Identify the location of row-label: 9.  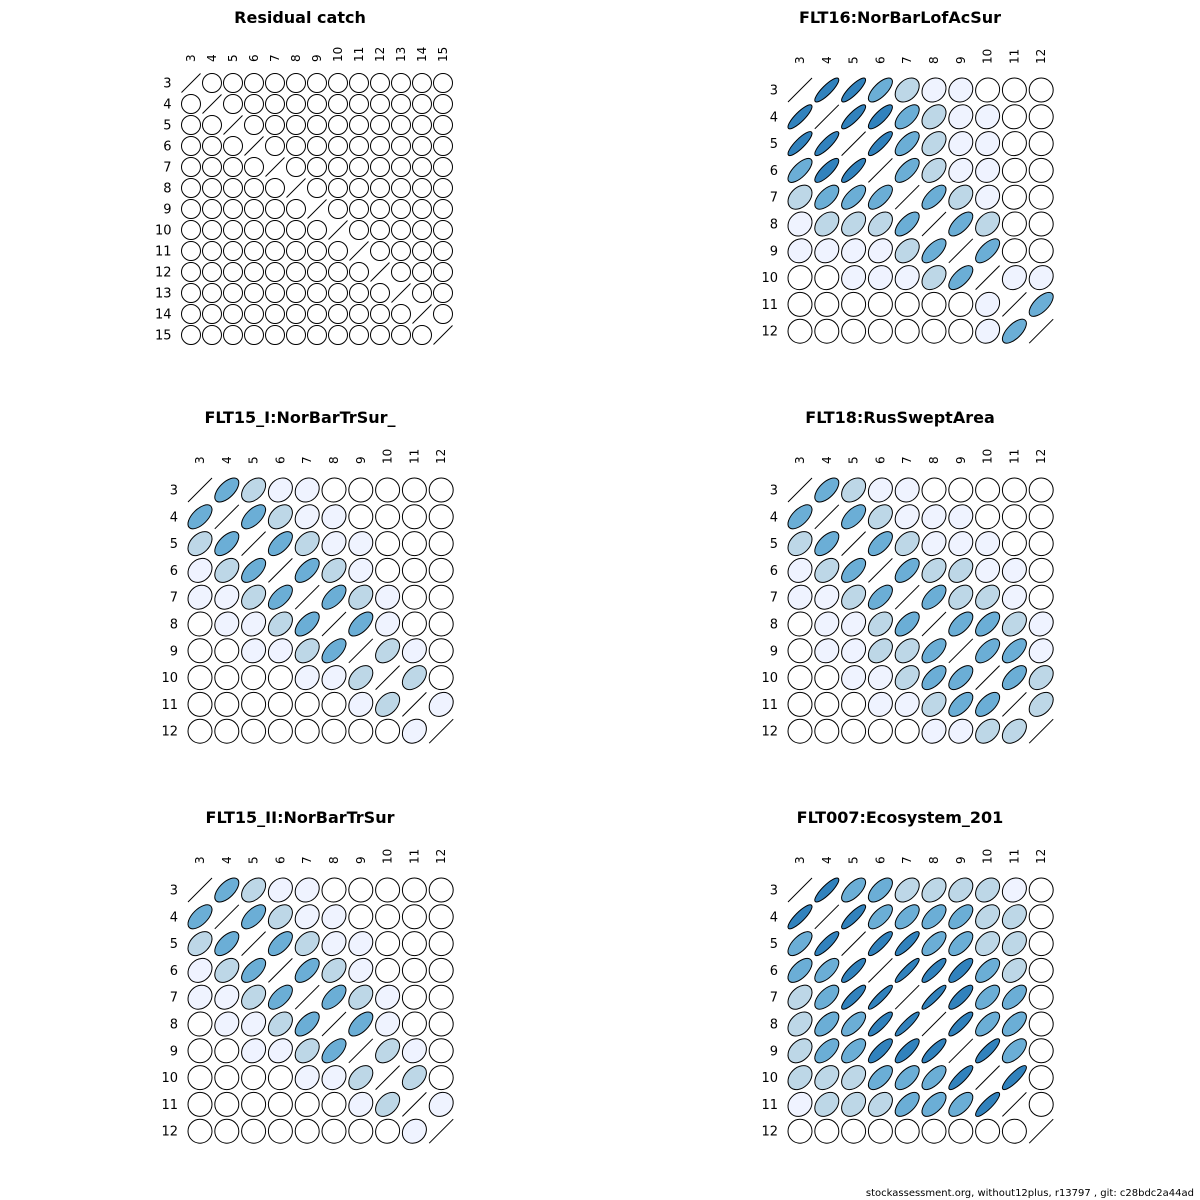
(774, 1051).